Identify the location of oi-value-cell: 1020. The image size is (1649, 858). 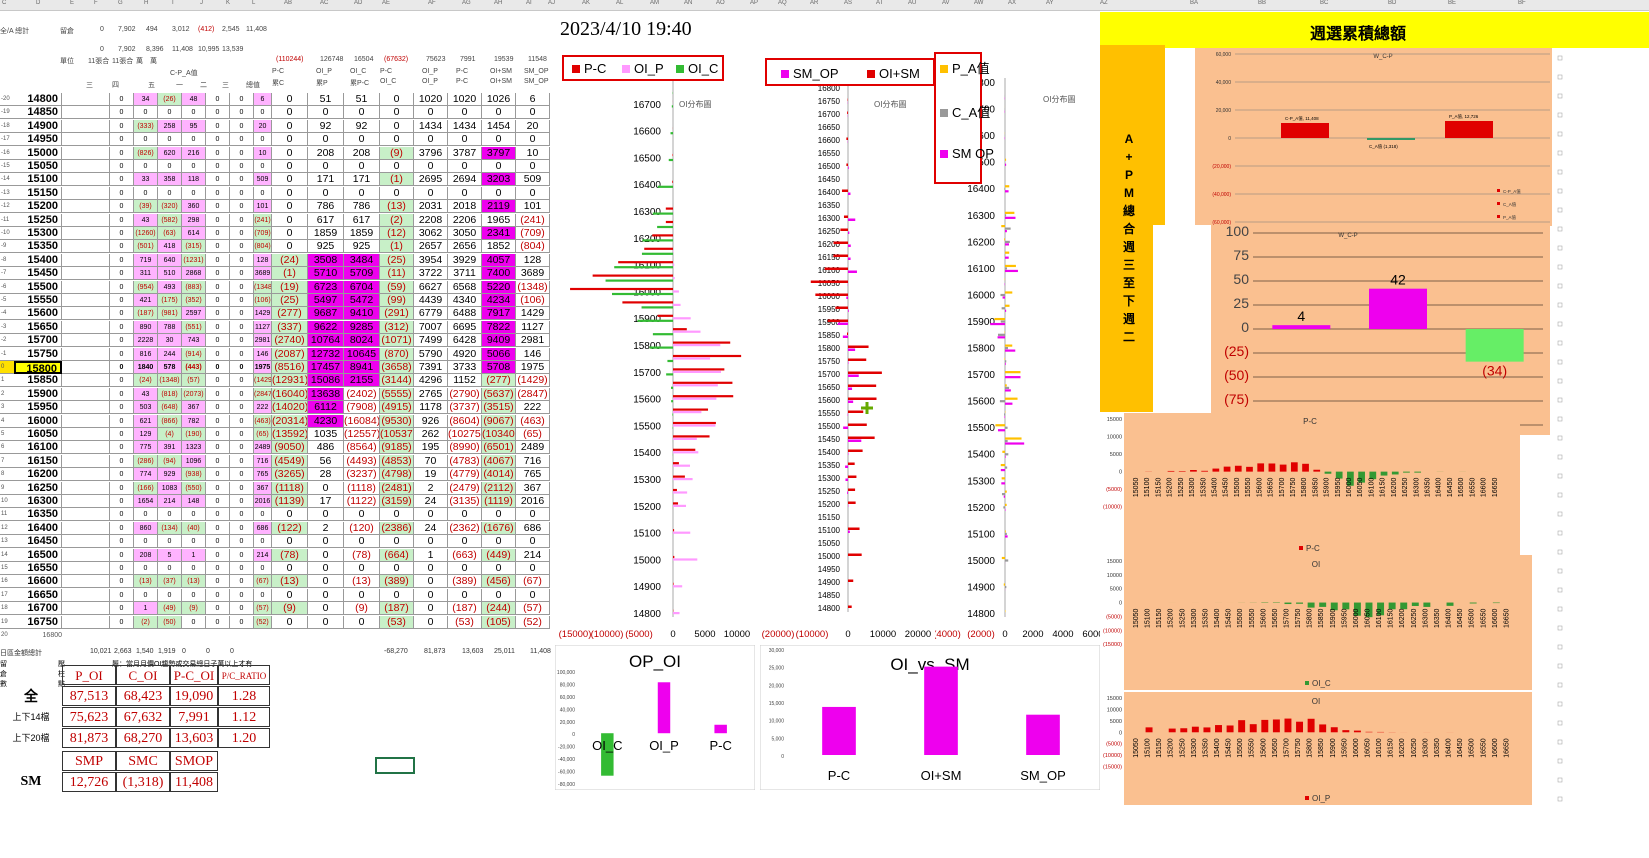
(465, 99).